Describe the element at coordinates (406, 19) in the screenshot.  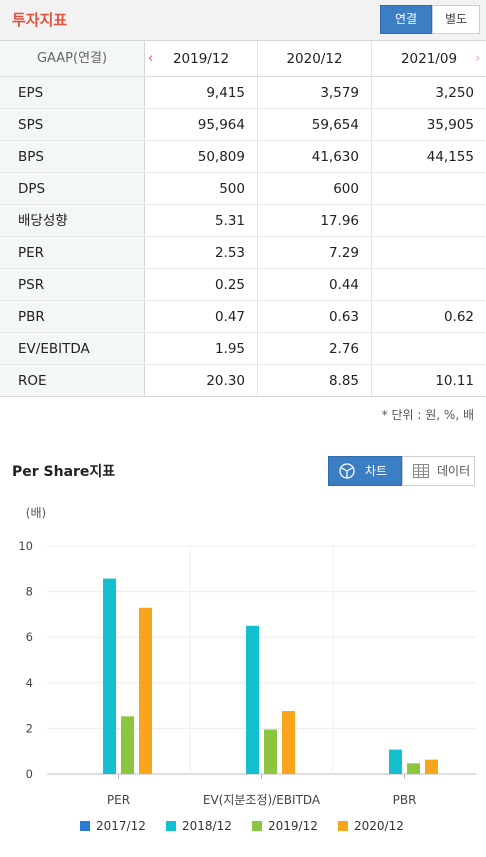
I see `consolidated-toggle-button: 연결` at that location.